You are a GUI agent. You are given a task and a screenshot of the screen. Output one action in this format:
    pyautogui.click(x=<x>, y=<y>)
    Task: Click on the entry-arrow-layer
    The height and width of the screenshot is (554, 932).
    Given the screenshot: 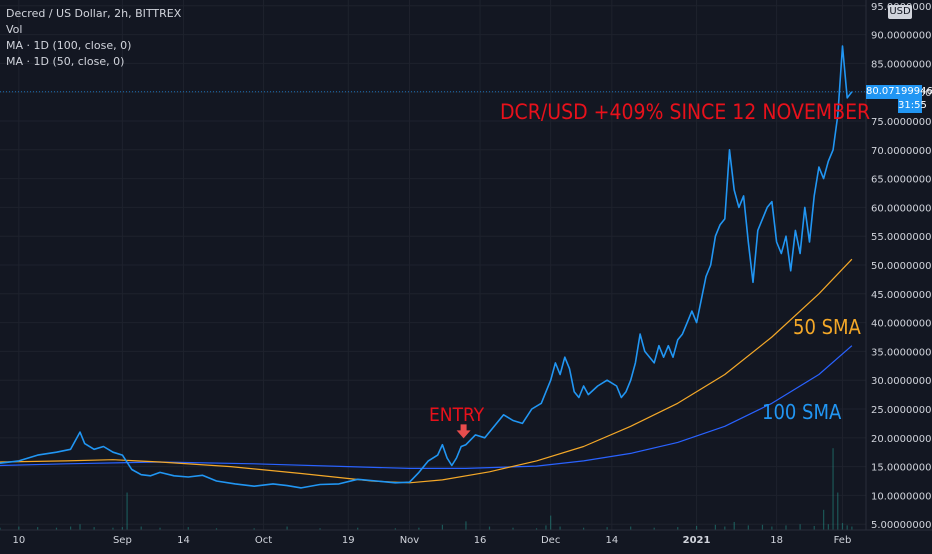 What is the action you would take?
    pyautogui.click(x=463, y=431)
    